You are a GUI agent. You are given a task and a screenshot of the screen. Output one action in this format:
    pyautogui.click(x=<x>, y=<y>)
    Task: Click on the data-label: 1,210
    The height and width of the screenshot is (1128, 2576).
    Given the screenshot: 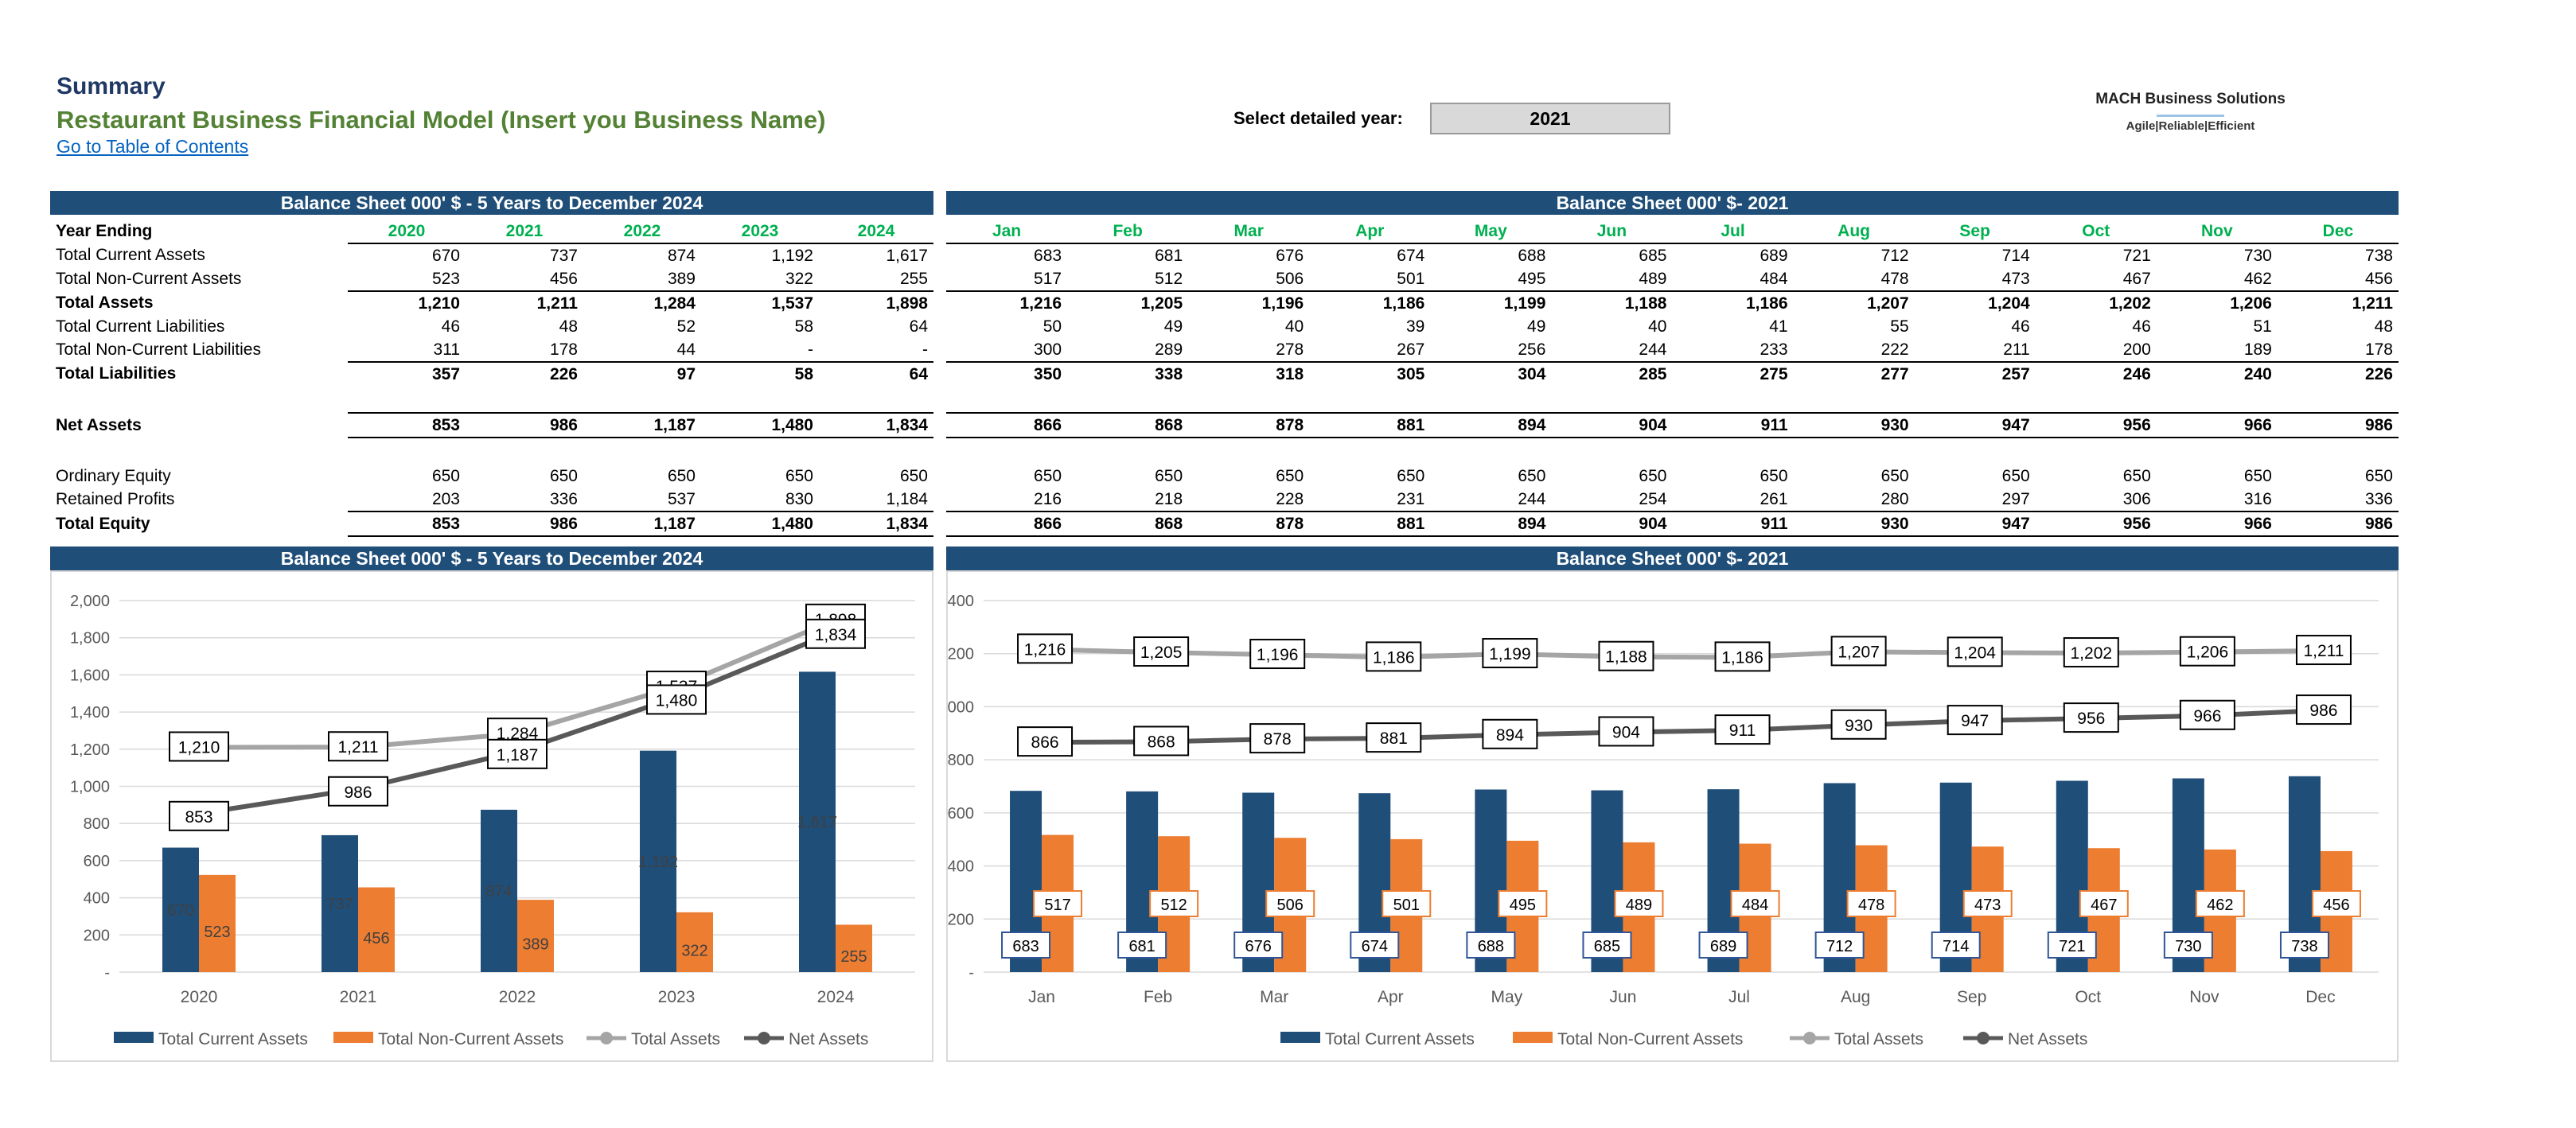 What is the action you would take?
    pyautogui.click(x=199, y=747)
    